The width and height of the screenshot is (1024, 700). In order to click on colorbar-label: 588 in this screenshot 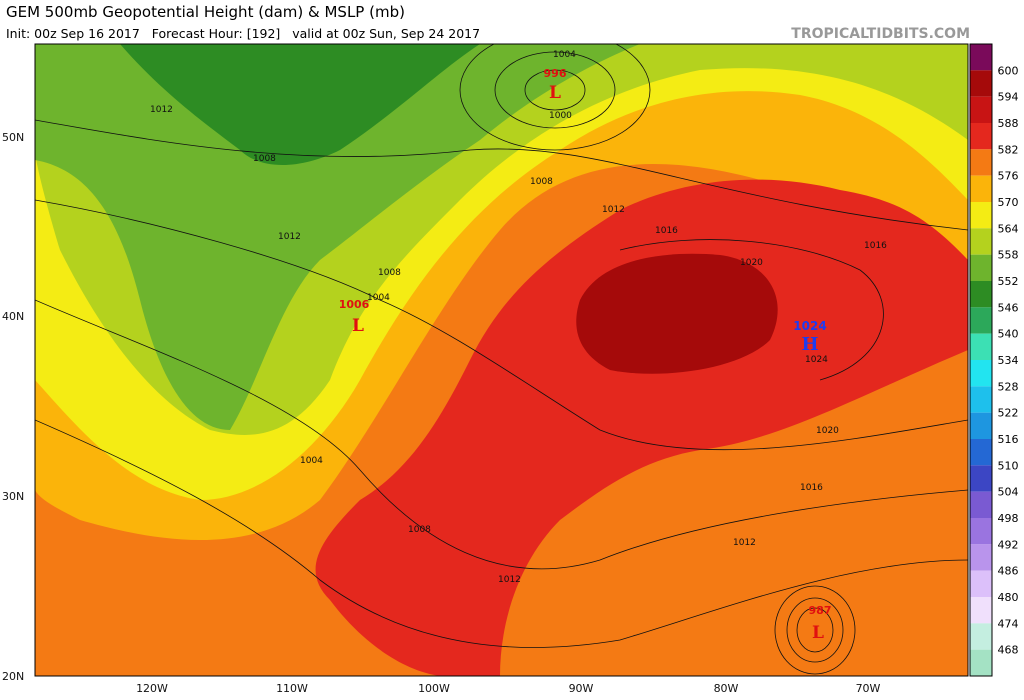, I will do `click(1008, 123)`.